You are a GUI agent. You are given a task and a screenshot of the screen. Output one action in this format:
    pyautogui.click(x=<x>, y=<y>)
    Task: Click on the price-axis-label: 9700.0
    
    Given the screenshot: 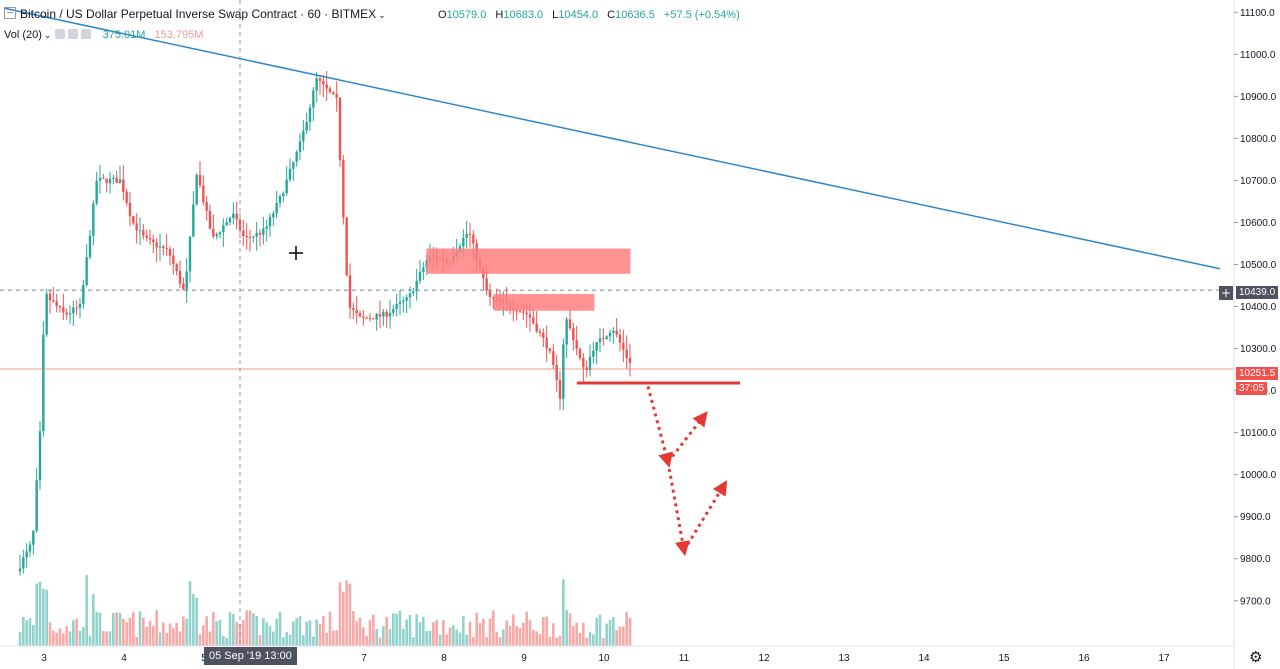 What is the action you would take?
    pyautogui.click(x=1255, y=601)
    